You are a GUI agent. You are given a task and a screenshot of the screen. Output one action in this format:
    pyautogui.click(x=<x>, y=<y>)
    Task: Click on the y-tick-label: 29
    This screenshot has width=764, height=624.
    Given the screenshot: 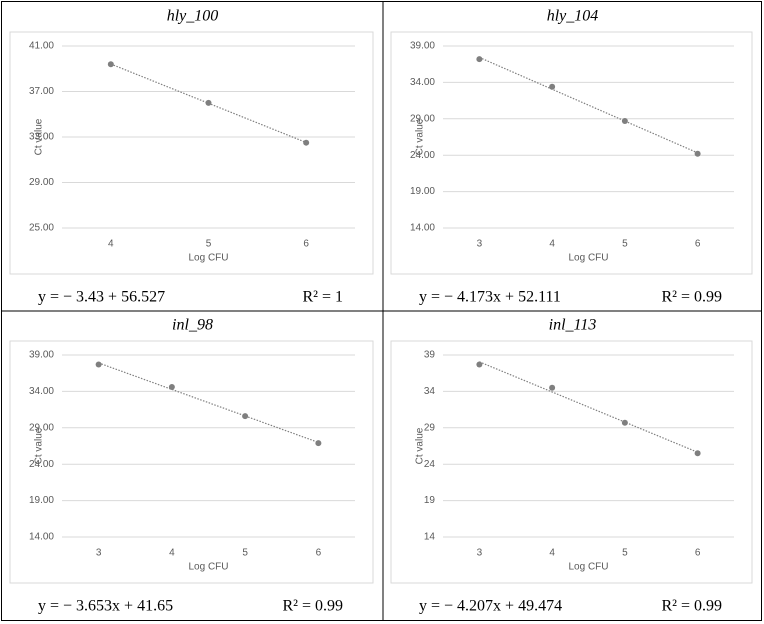 What is the action you would take?
    pyautogui.click(x=430, y=427)
    